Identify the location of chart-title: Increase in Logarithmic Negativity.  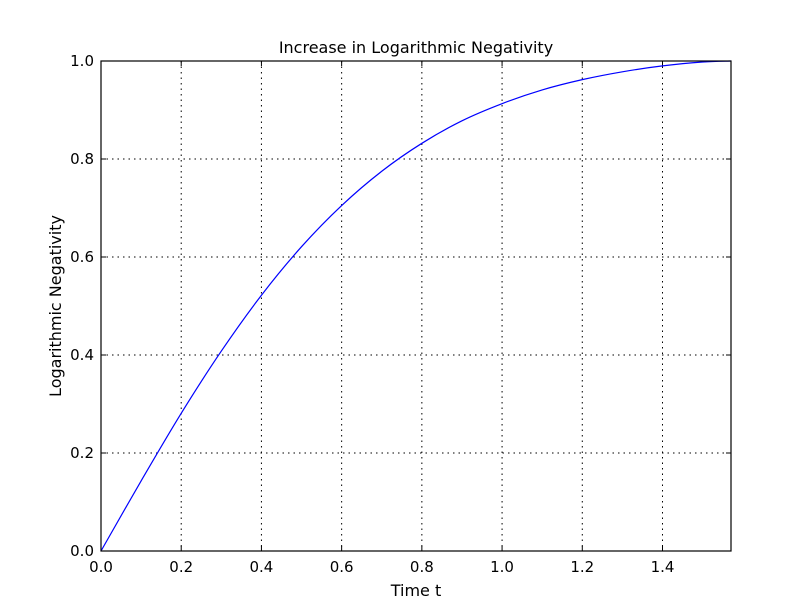
(416, 47).